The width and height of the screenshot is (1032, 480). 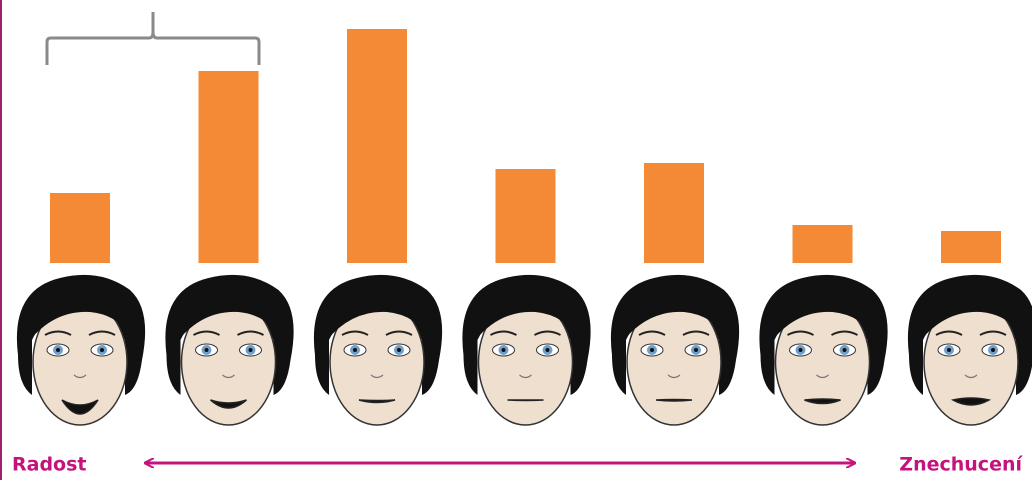 What do you see at coordinates (961, 465) in the screenshot?
I see `x-label-right: Znechucení` at bounding box center [961, 465].